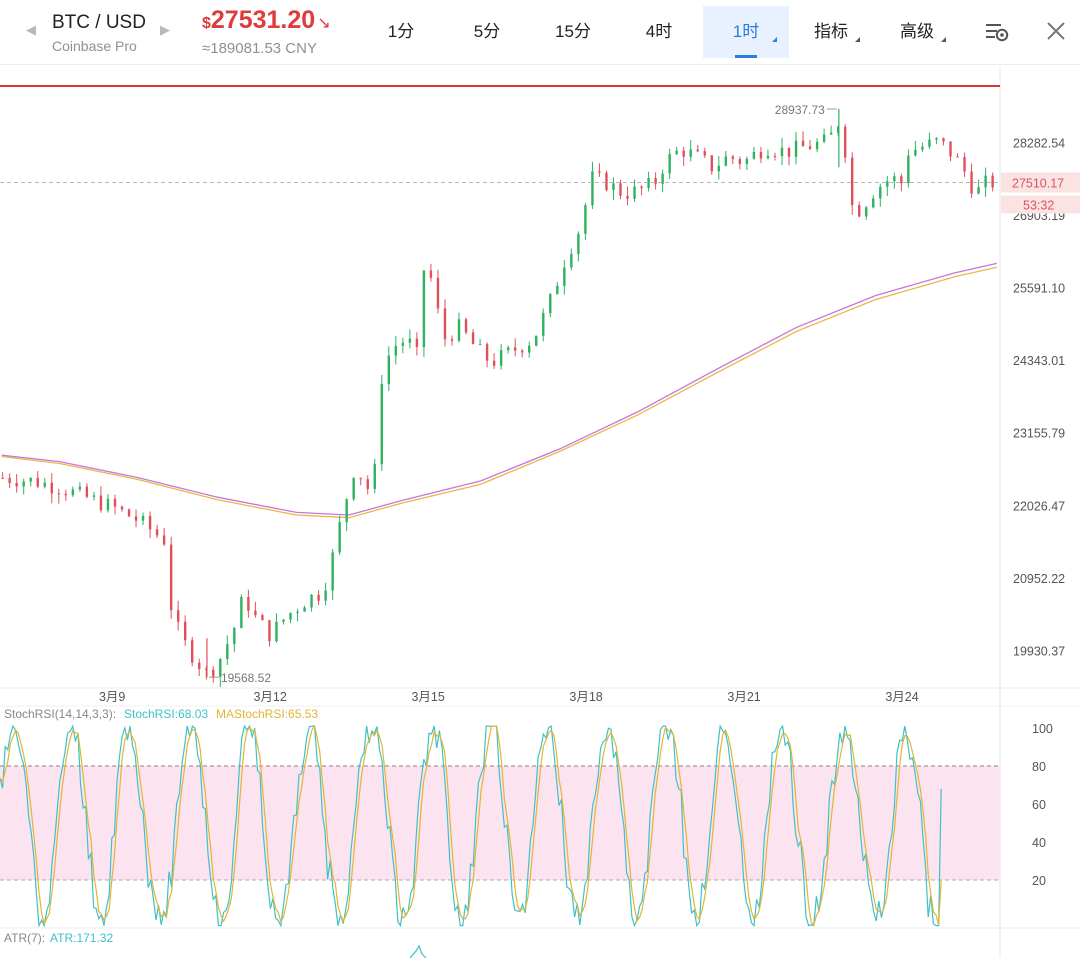  Describe the element at coordinates (246, 678) in the screenshot. I see `low-price-label: 19568.52` at that location.